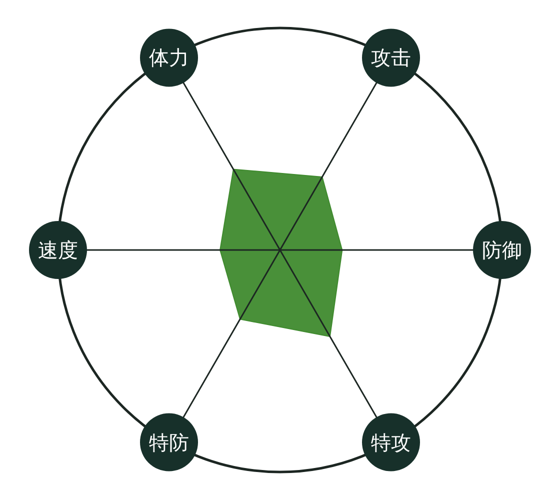  I want to click on spoke-label: 特防, so click(169, 442).